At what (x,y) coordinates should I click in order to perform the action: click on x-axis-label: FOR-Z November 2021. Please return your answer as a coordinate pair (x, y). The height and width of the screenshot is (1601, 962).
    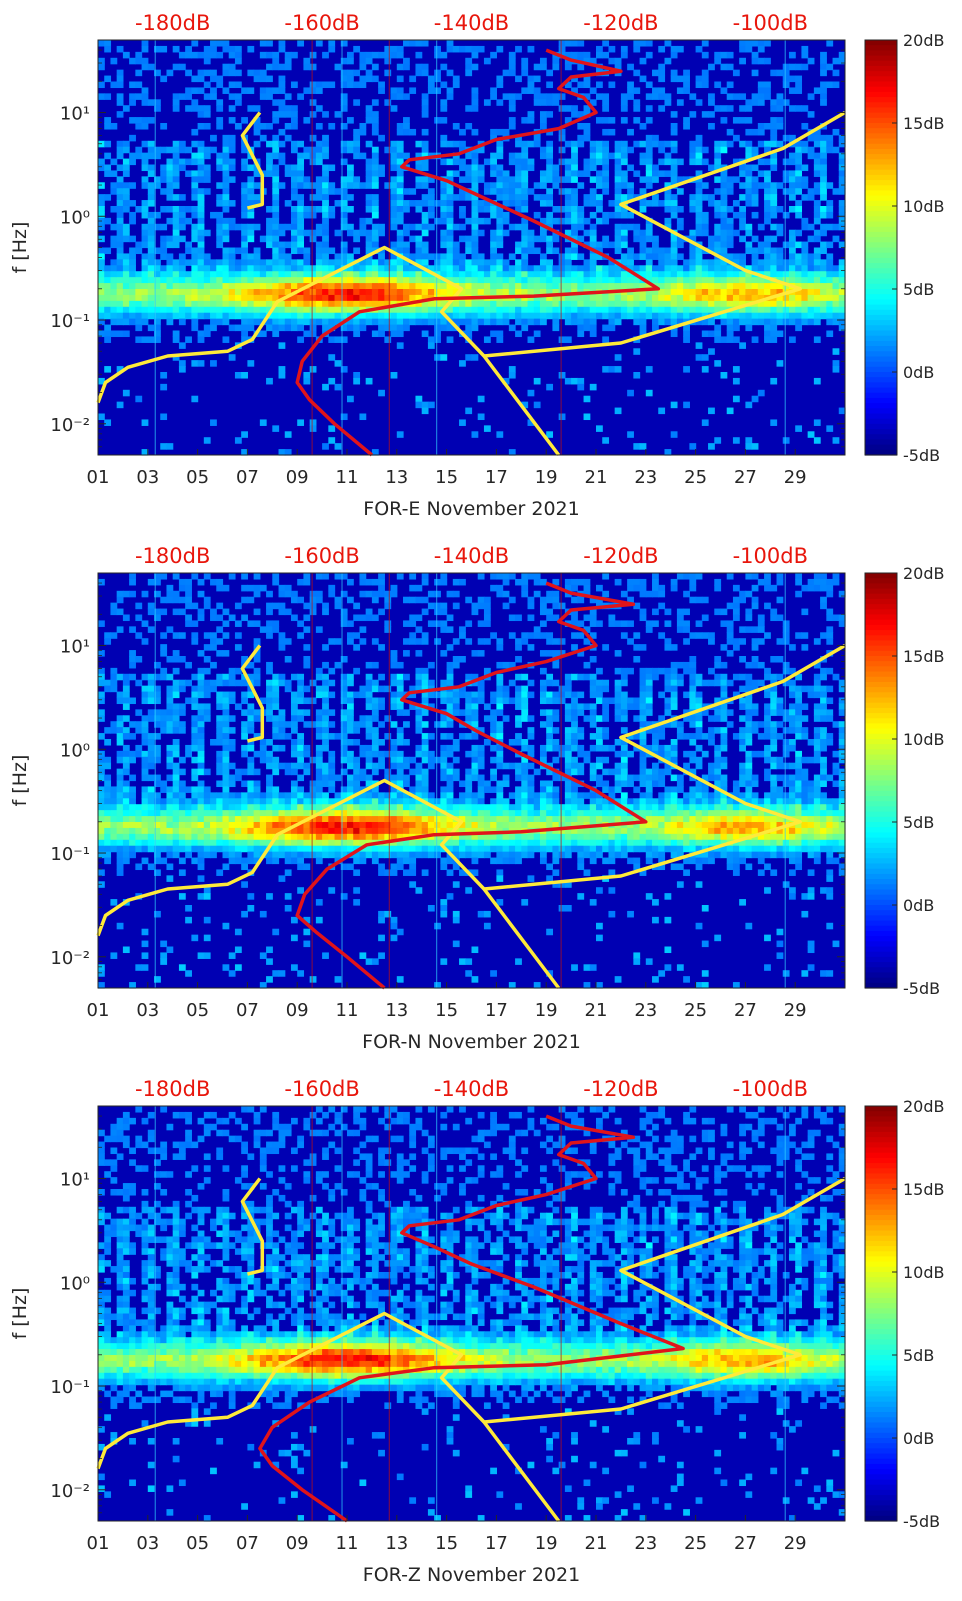
    Looking at the image, I should click on (471, 1575).